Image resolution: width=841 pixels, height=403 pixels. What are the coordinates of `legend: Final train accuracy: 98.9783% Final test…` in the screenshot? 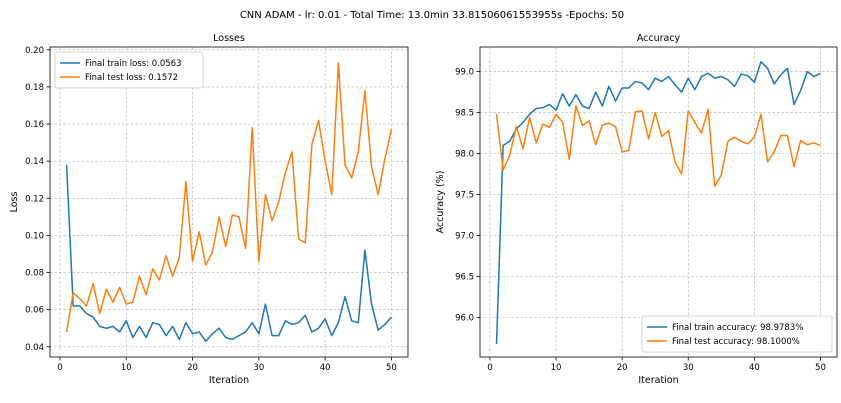 It's located at (737, 334).